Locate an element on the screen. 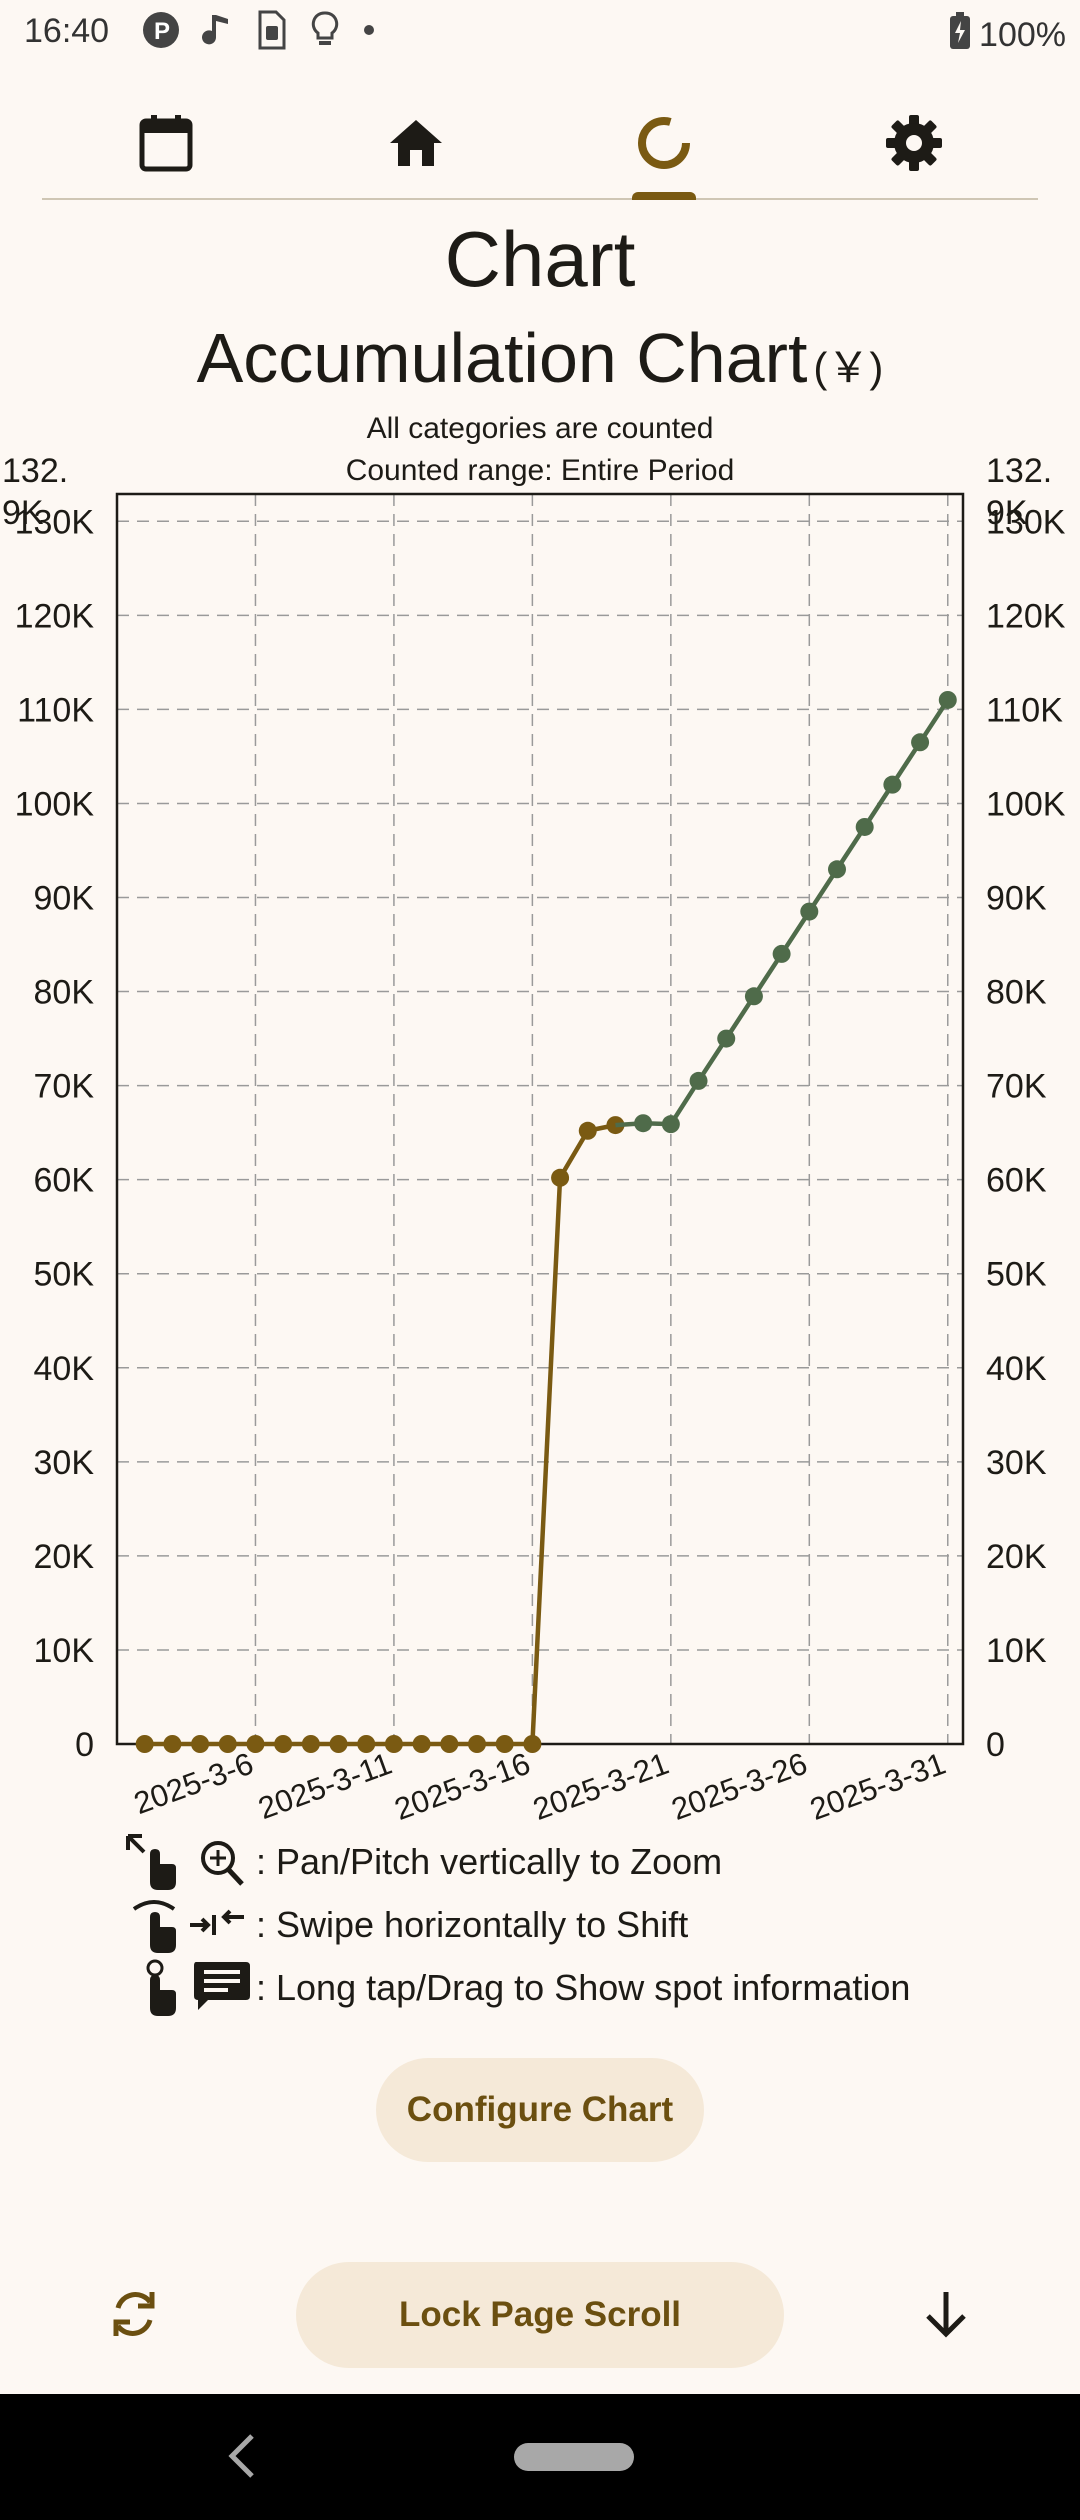 The width and height of the screenshot is (1080, 2520). y-tick-label-left: 0 is located at coordinates (84, 1745).